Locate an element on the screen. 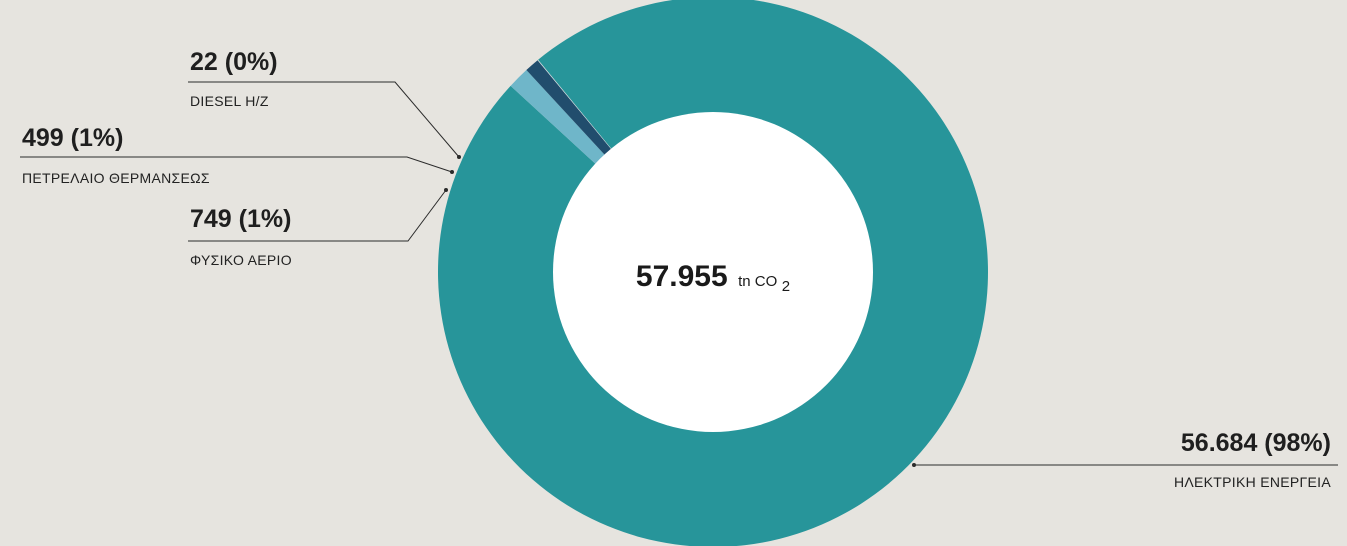  slice-diesel is located at coordinates (575, 105).